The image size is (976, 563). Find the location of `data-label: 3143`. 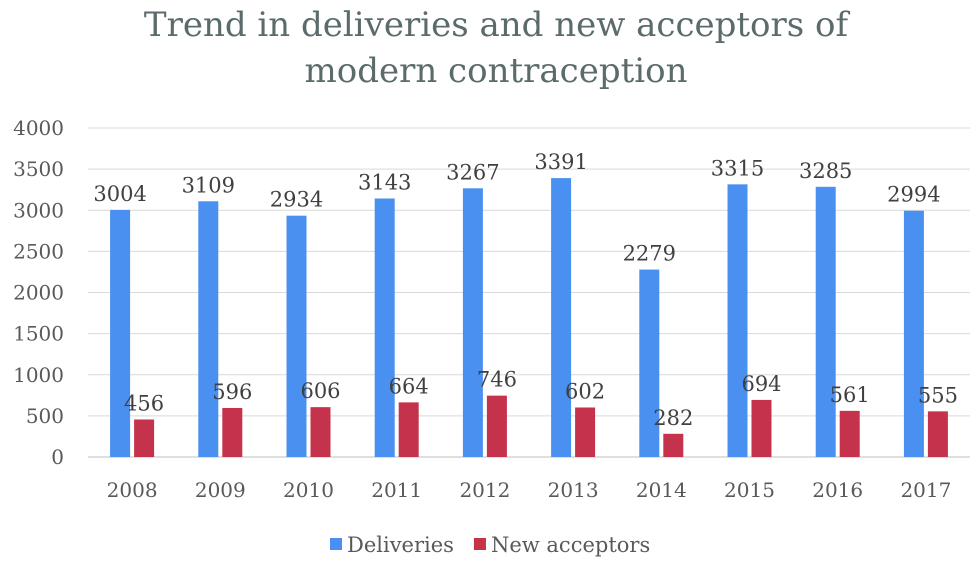

data-label: 3143 is located at coordinates (384, 182).